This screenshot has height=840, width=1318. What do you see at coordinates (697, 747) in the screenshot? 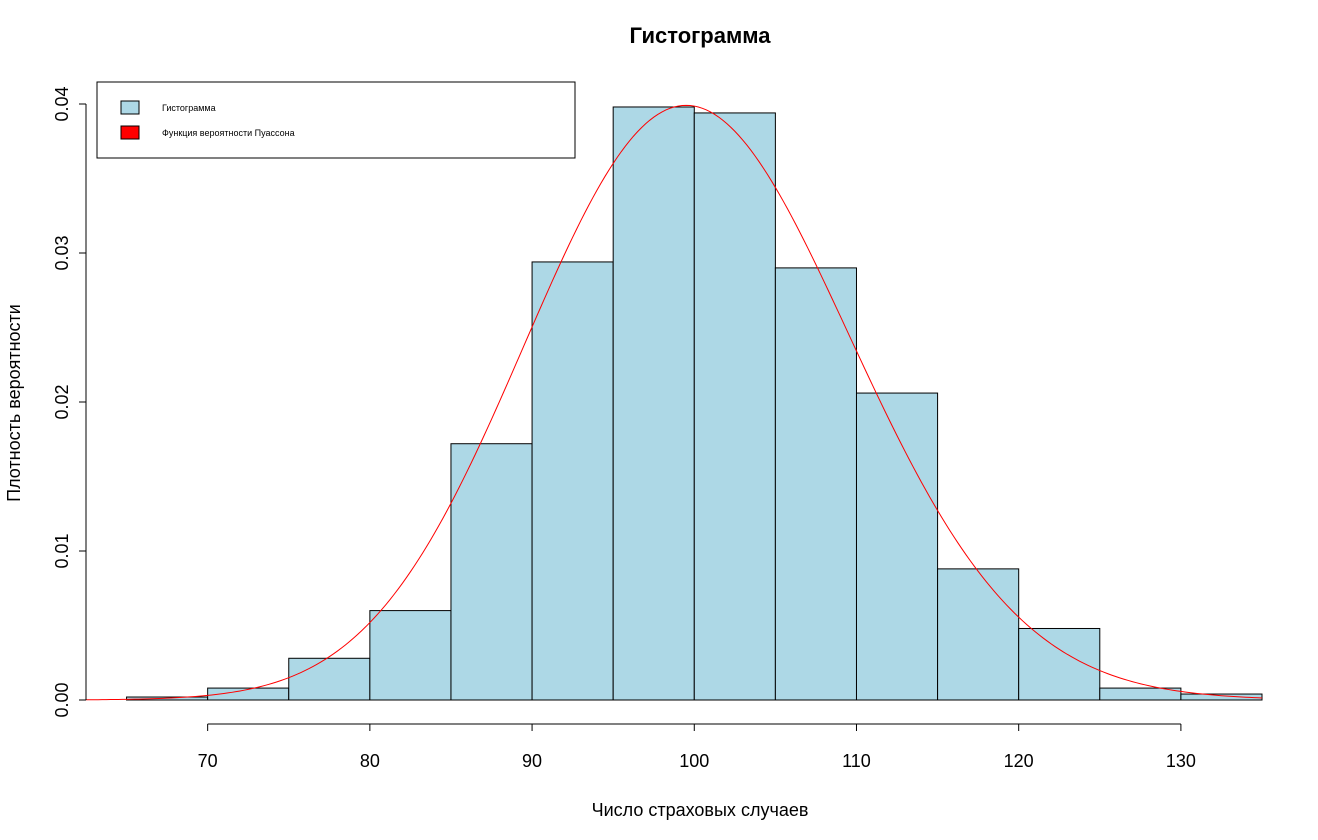
I see `x-axis: 70 80 90 100 110 120 130` at bounding box center [697, 747].